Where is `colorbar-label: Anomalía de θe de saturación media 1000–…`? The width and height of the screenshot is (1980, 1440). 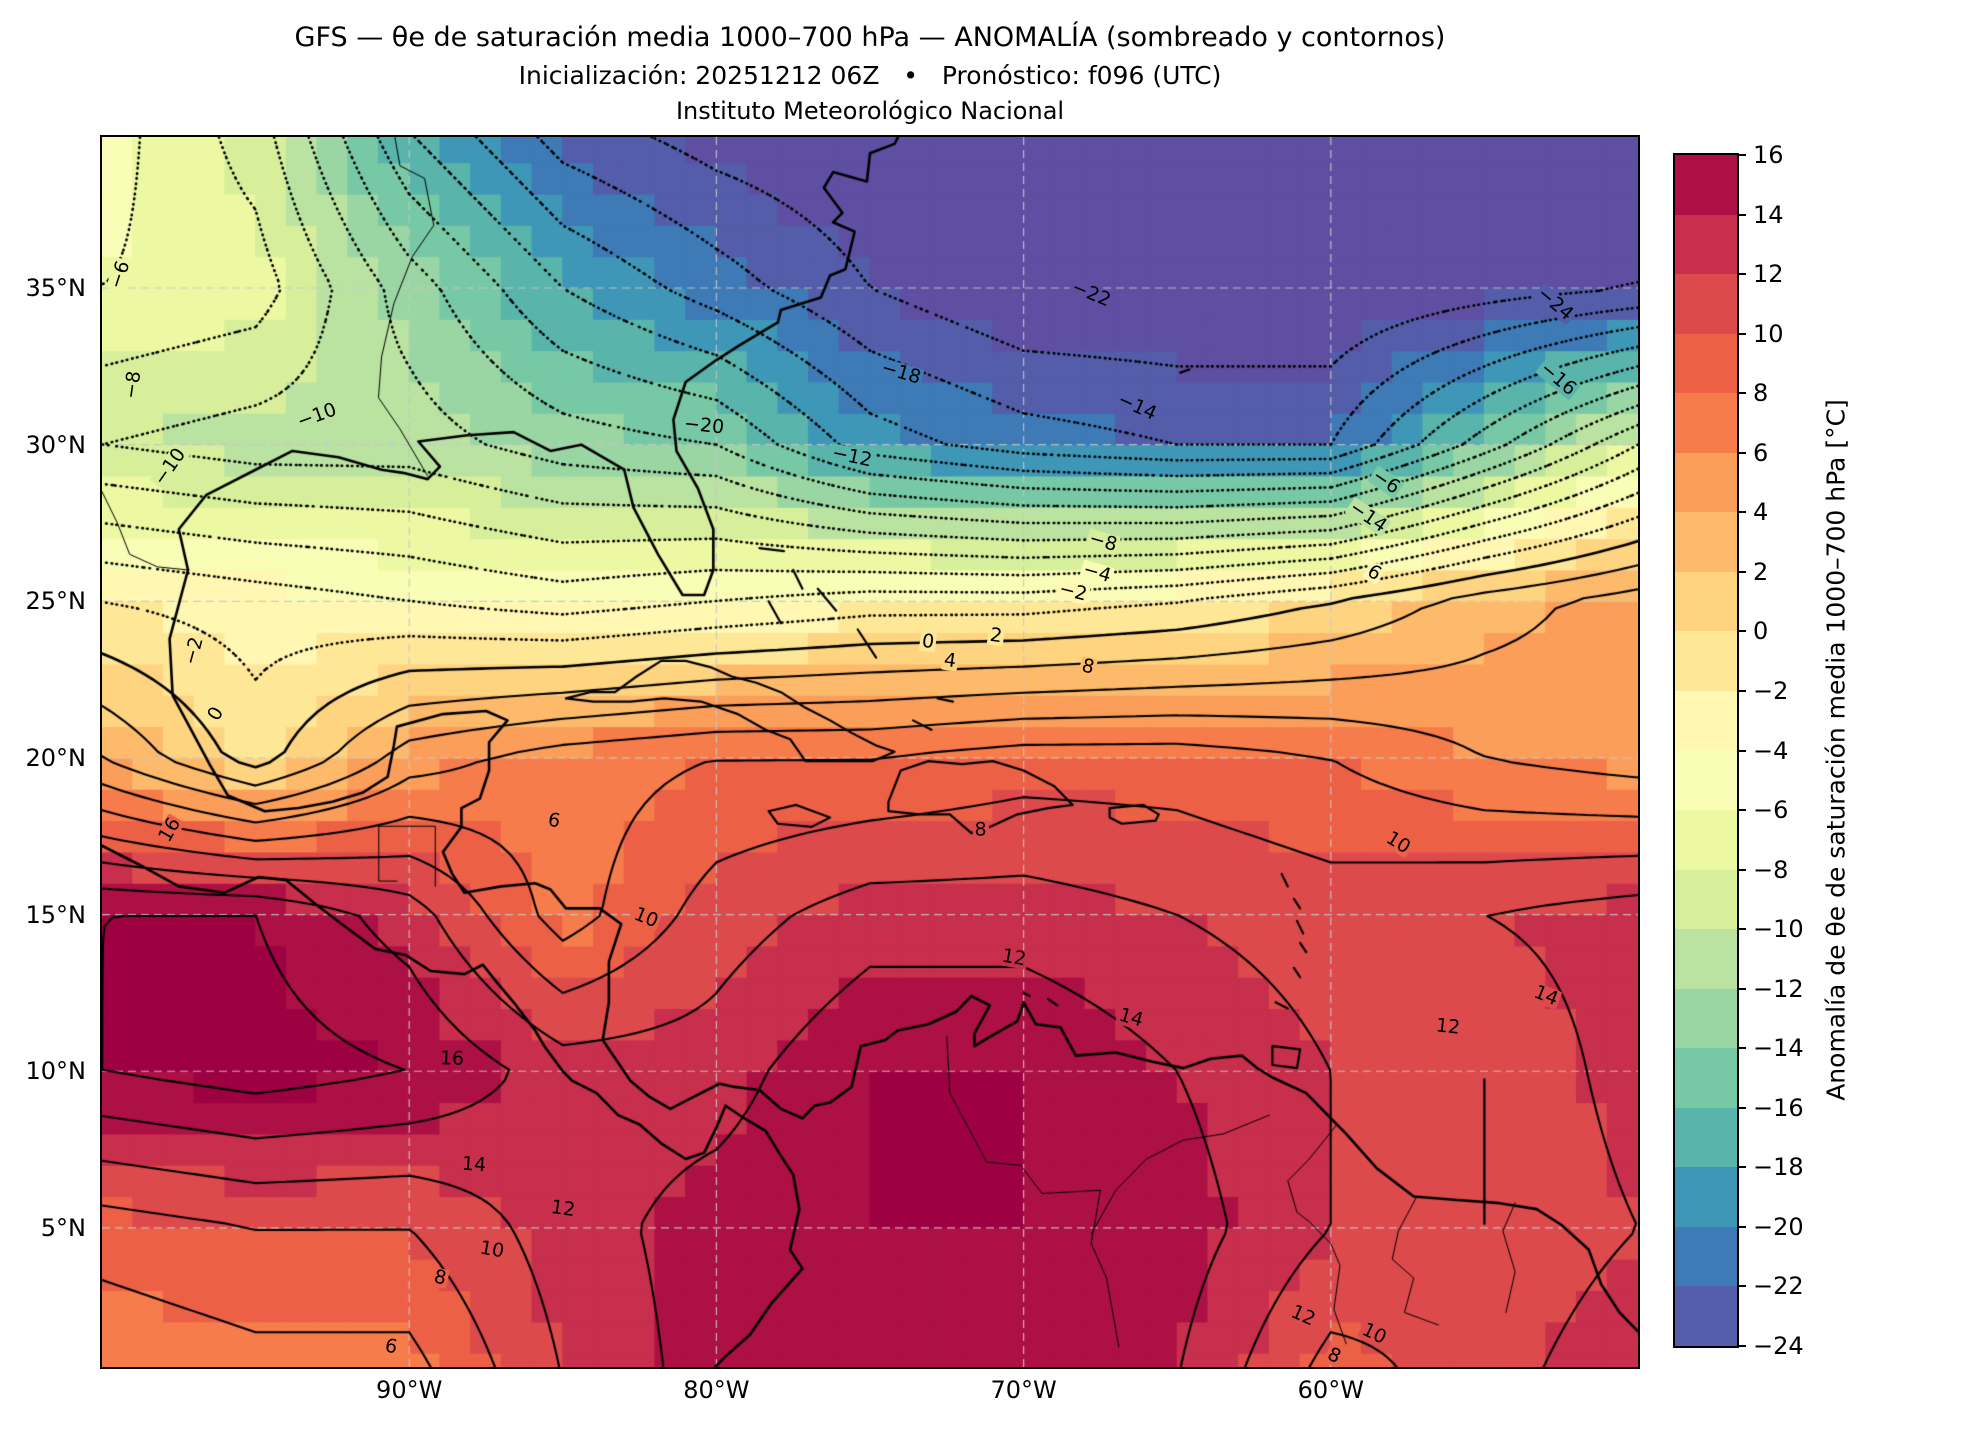 colorbar-label: Anomalía de θe de saturación media 1000–… is located at coordinates (1836, 750).